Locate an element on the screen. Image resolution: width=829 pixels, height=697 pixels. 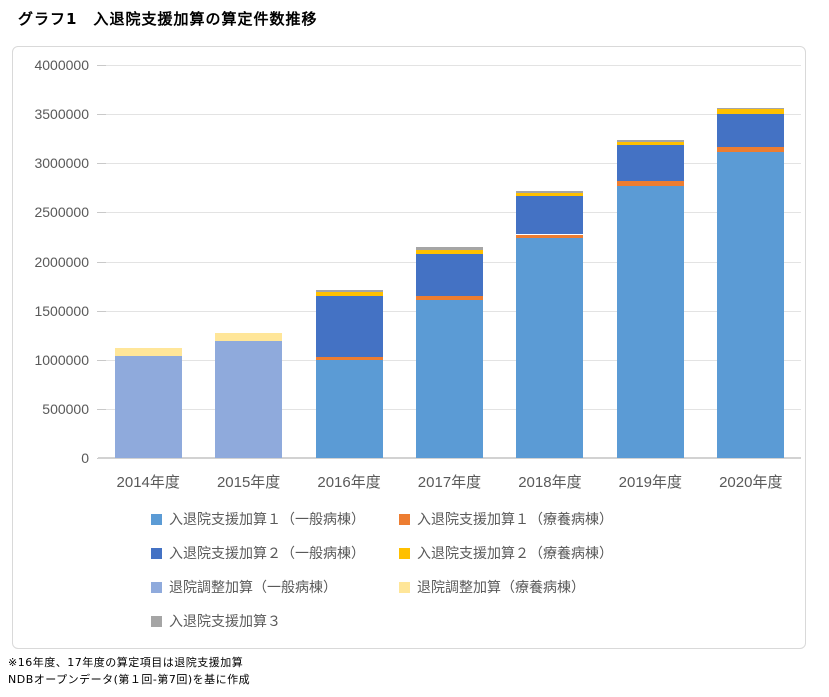
y-axis-label: 2000000 is located at coordinates (61, 261).